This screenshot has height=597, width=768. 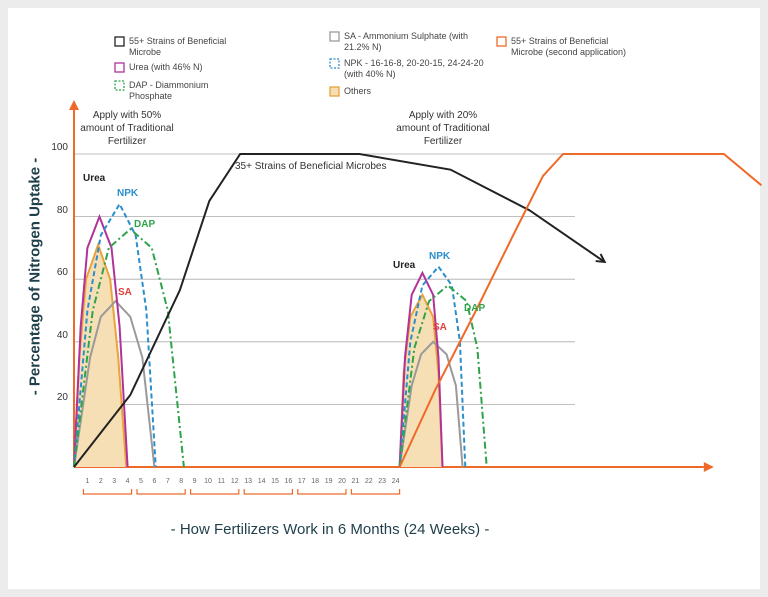 What do you see at coordinates (406, 41) in the screenshot?
I see `legend-label: SA - Ammonium Sulphate (with 21.2% N)` at bounding box center [406, 41].